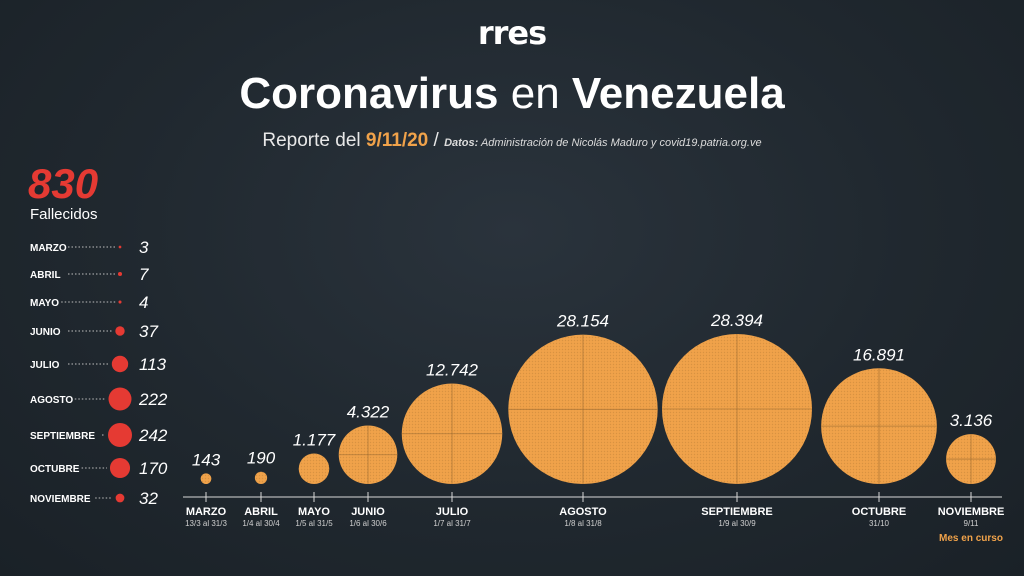 The height and width of the screenshot is (576, 1024). Describe the element at coordinates (60, 499) in the screenshot. I see `deaths-month-label: NOVIEMBRE` at that location.